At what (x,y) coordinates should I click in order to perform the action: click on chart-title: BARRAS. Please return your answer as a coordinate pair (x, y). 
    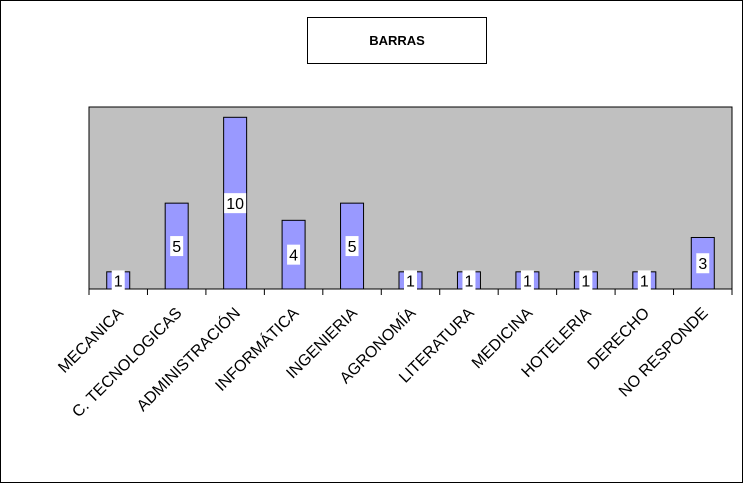
    Looking at the image, I should click on (397, 40).